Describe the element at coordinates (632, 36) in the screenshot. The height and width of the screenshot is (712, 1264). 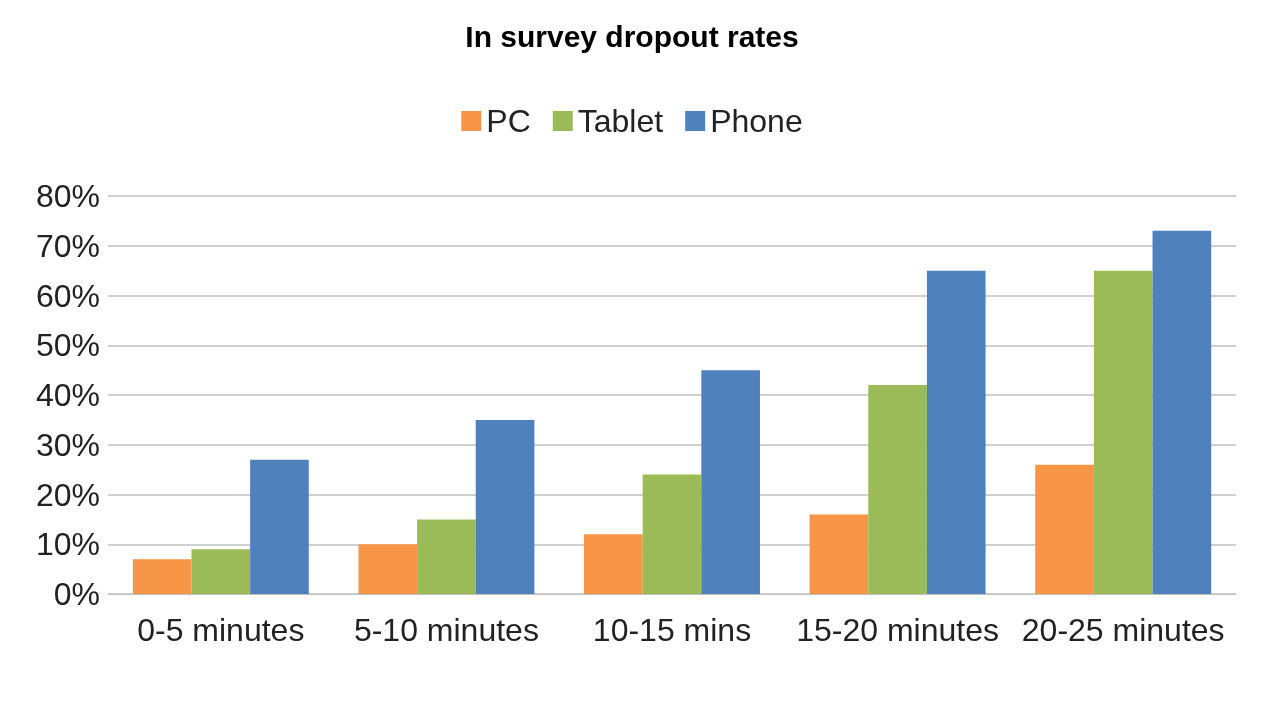
I see `chart-title: In survey dropout rates` at that location.